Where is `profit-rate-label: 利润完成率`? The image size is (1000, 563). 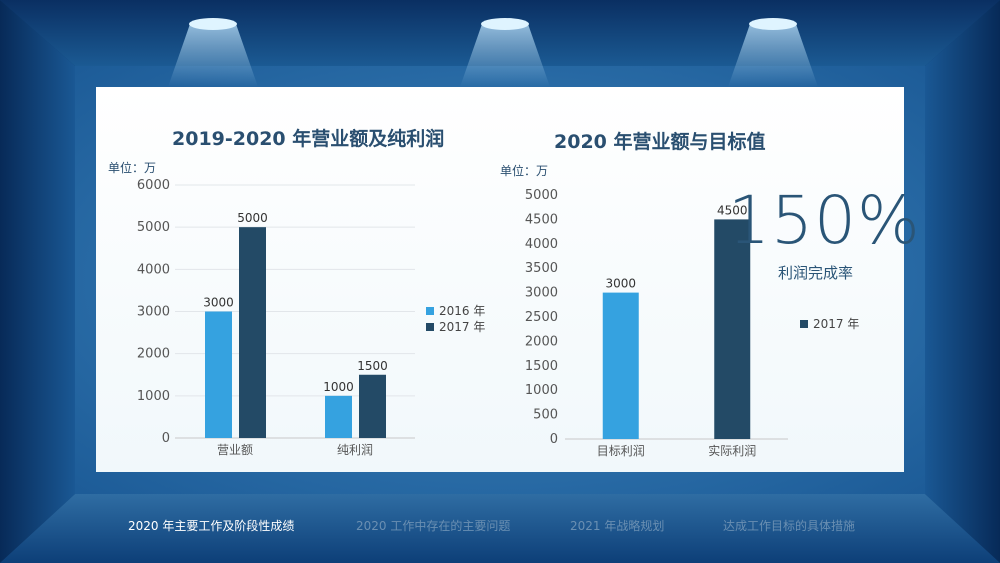 profit-rate-label: 利润完成率 is located at coordinates (816, 273).